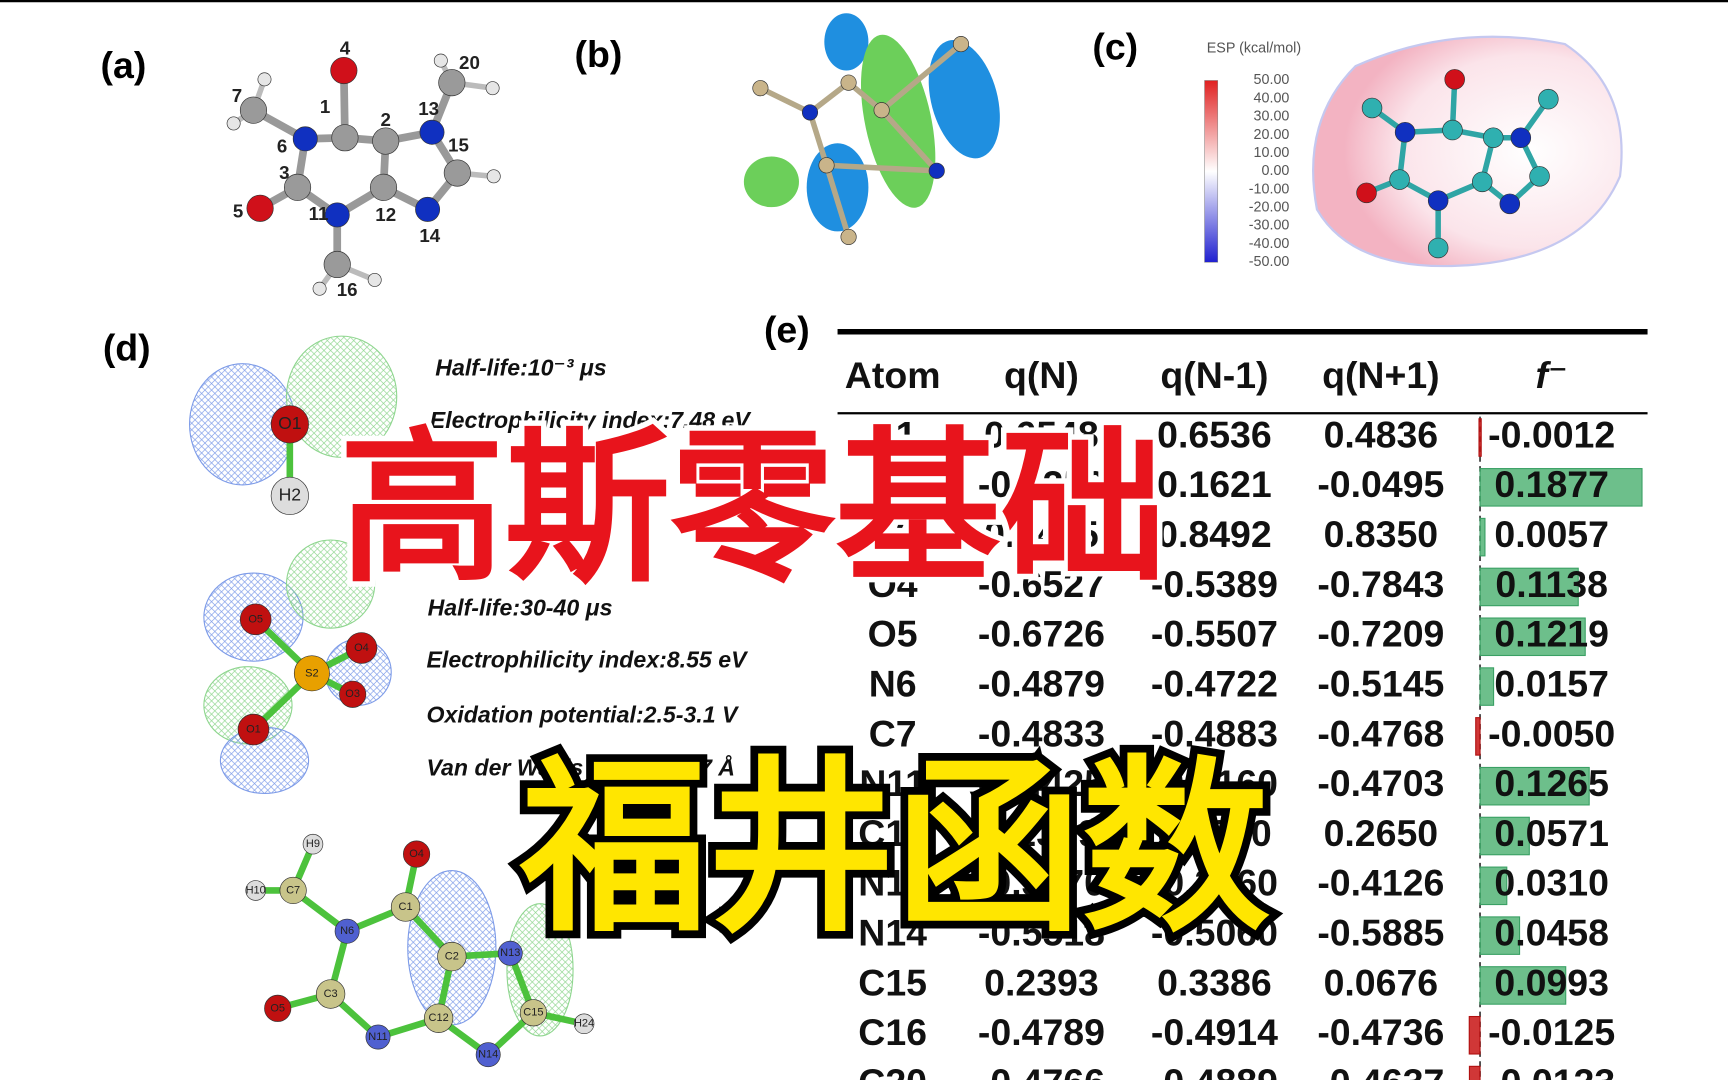  I want to click on panel-label: (c), so click(1115, 46).